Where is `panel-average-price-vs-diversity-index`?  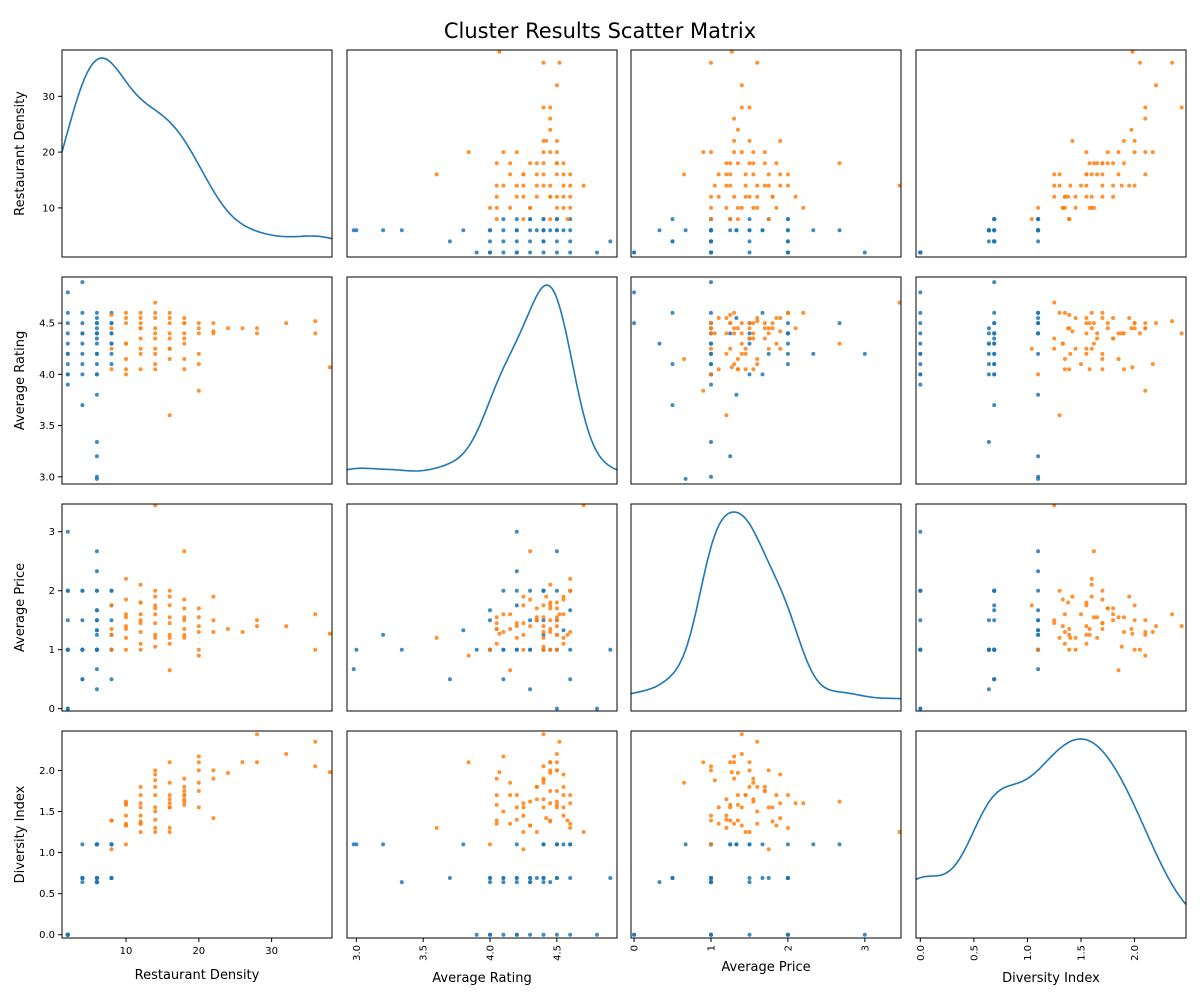
panel-average-price-vs-diversity-index is located at coordinates (1051, 607).